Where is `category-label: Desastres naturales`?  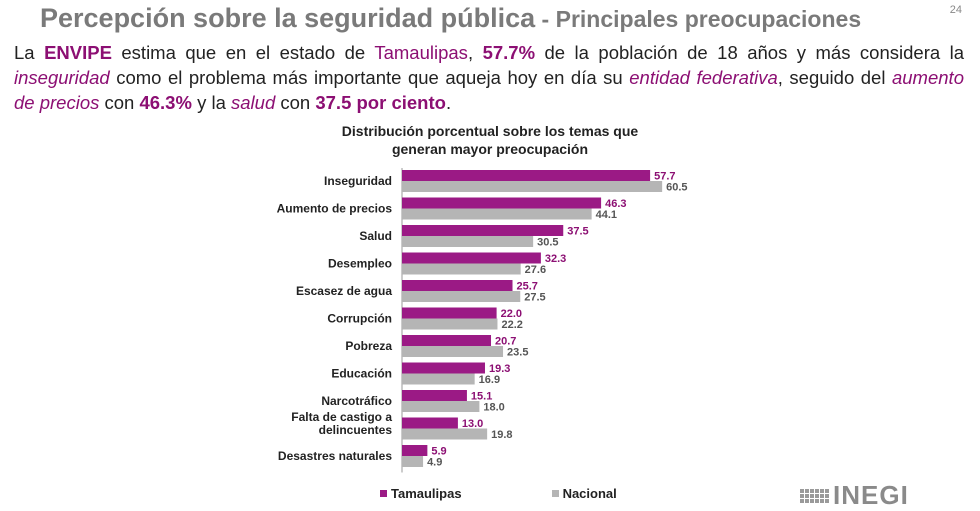
category-label: Desastres naturales is located at coordinates (335, 456).